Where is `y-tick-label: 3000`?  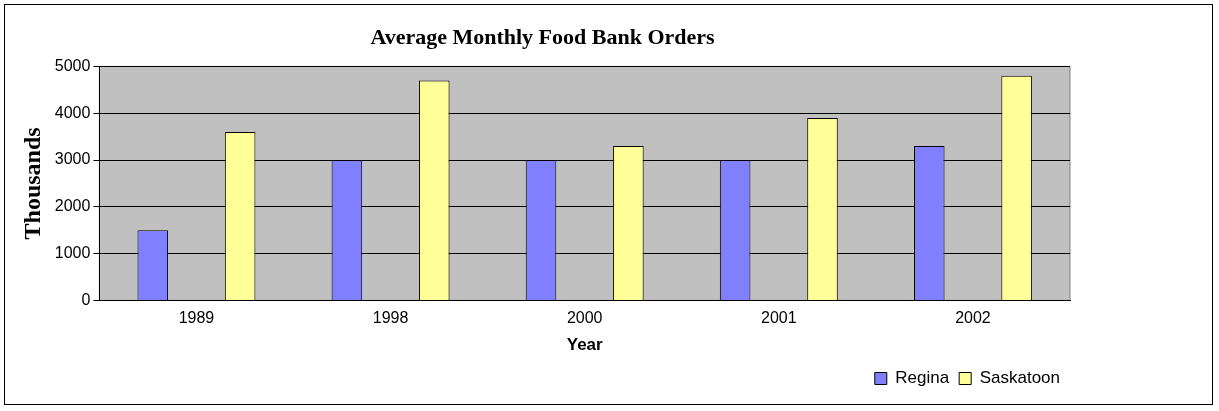 y-tick-label: 3000 is located at coordinates (72, 159).